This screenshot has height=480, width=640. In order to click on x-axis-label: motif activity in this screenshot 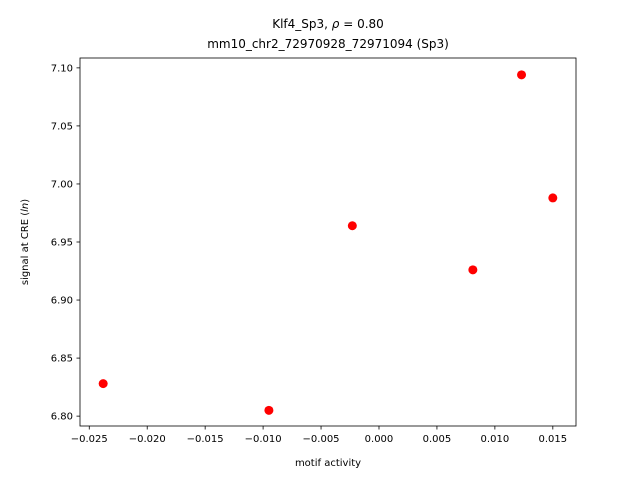, I will do `click(328, 463)`.